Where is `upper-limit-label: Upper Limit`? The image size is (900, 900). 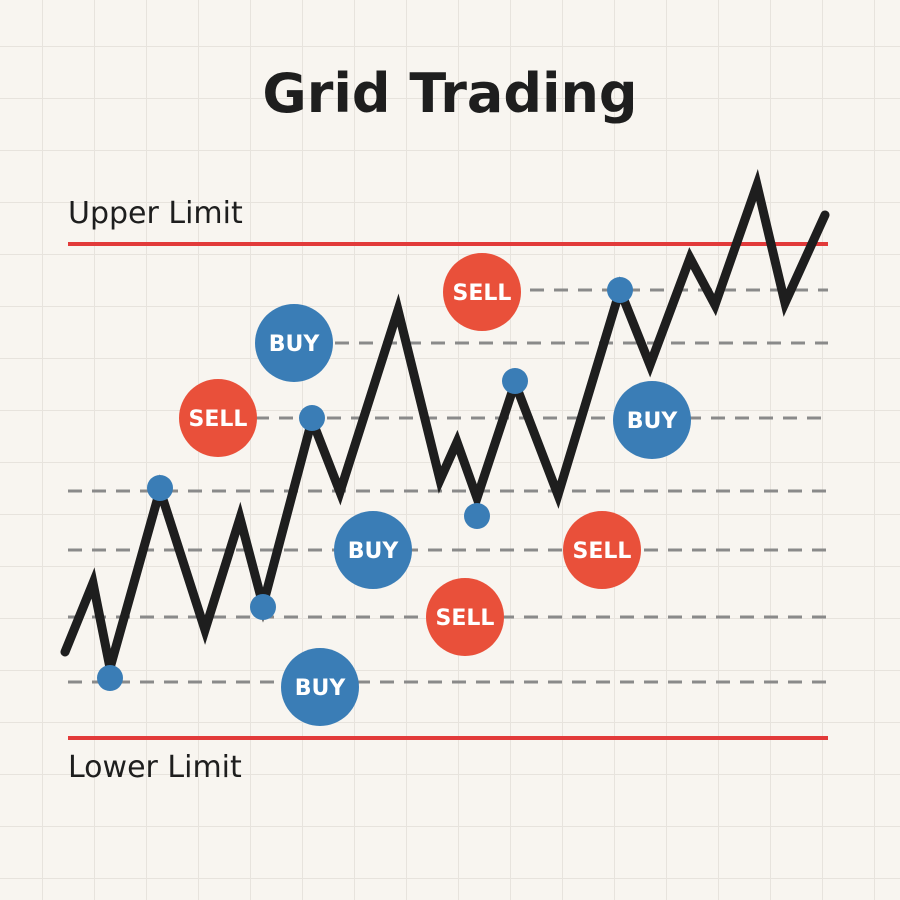
upper-limit-label: Upper Limit is located at coordinates (155, 213).